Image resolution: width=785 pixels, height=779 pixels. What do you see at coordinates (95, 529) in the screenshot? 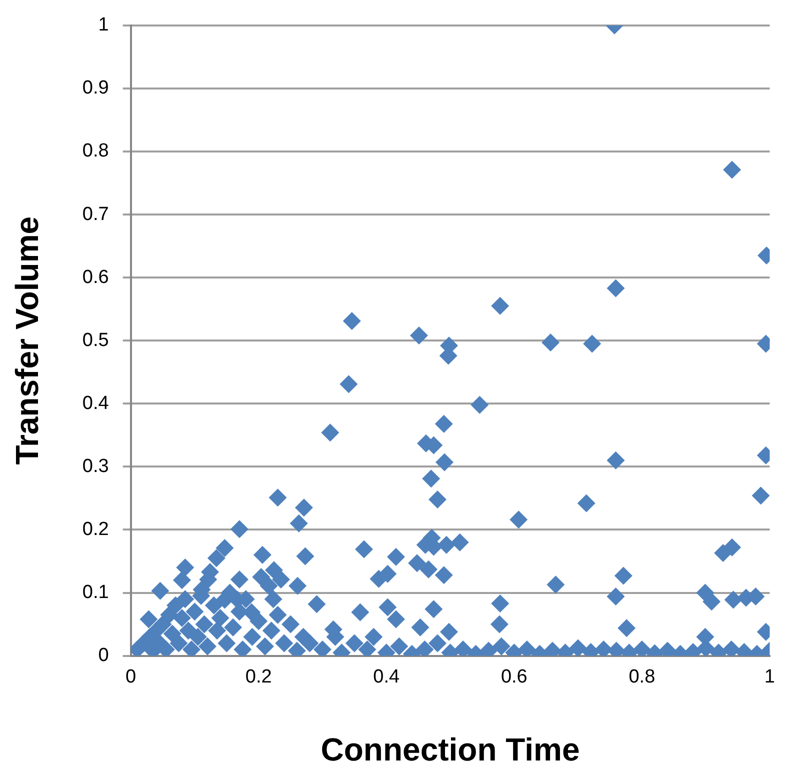
I see `y-tick-label: 0.2` at bounding box center [95, 529].